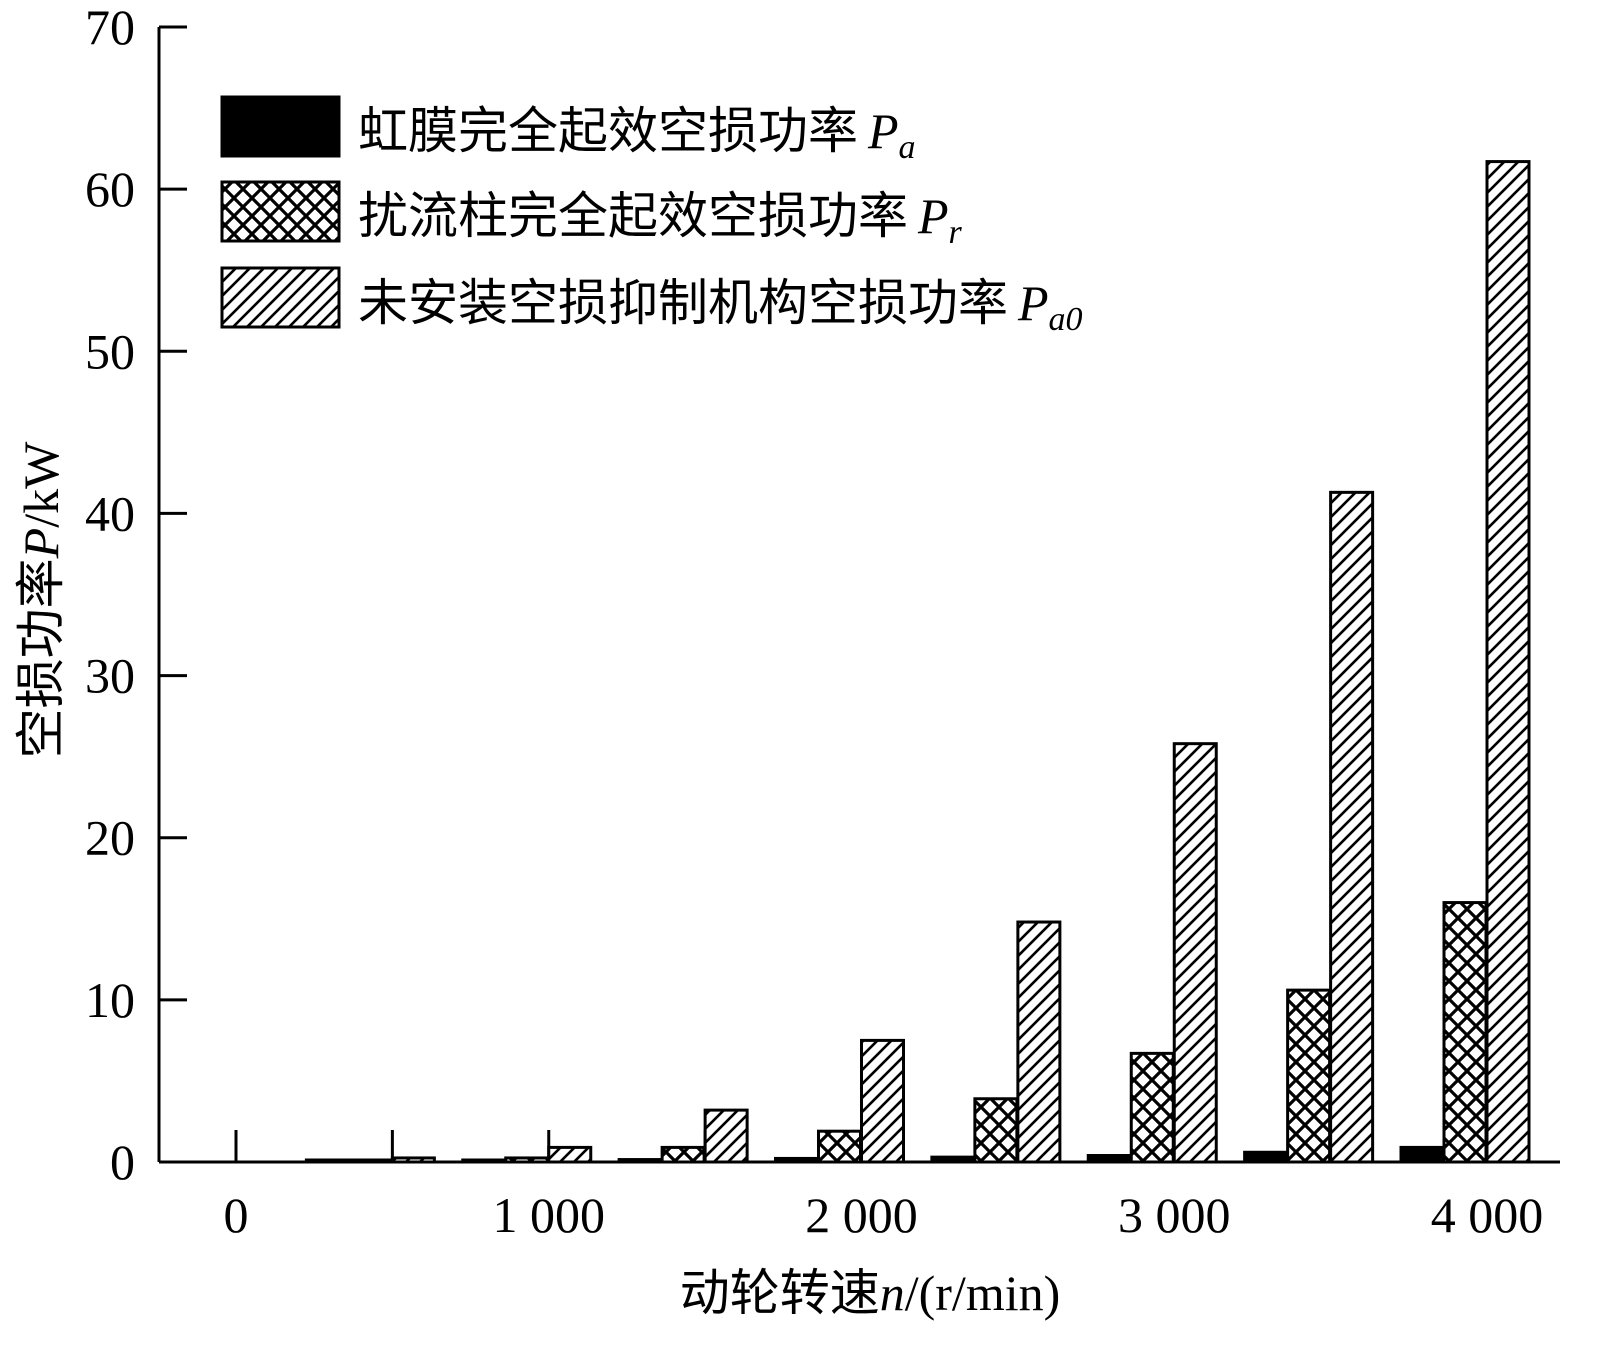 The height and width of the screenshot is (1357, 1608). I want to click on x-tick-label: 3 000, so click(1174, 1215).